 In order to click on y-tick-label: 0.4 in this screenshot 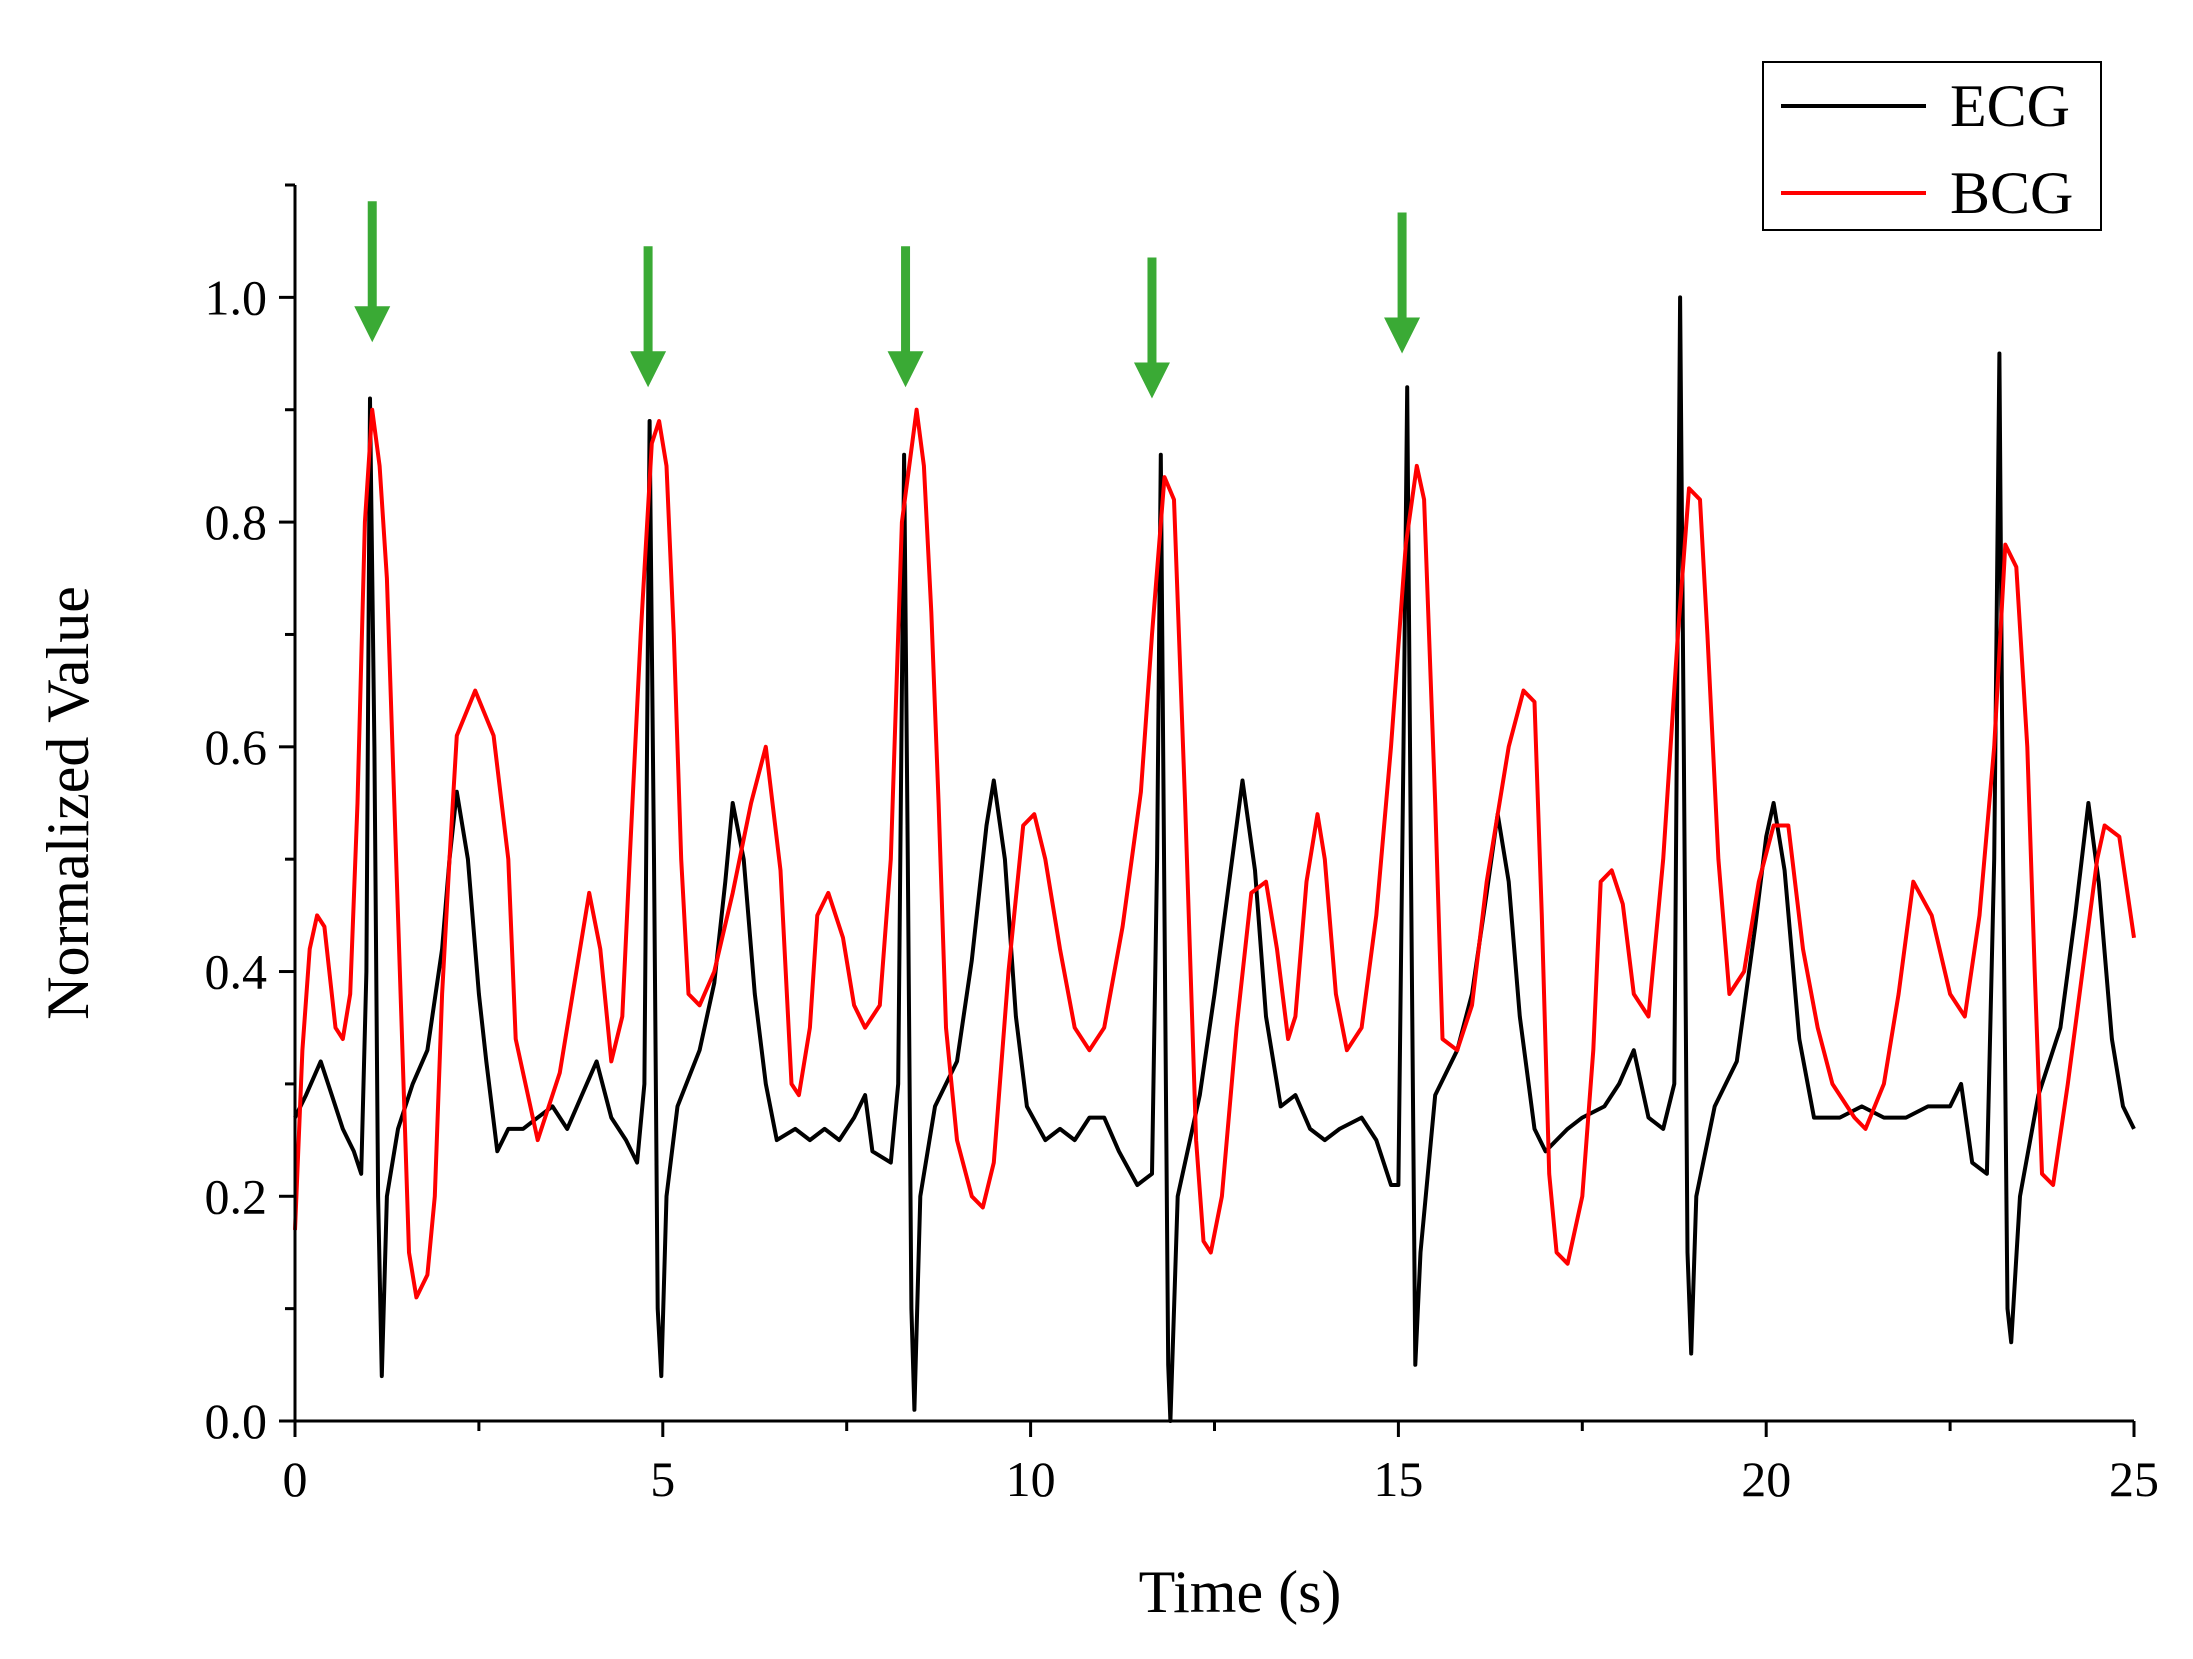, I will do `click(236, 972)`.